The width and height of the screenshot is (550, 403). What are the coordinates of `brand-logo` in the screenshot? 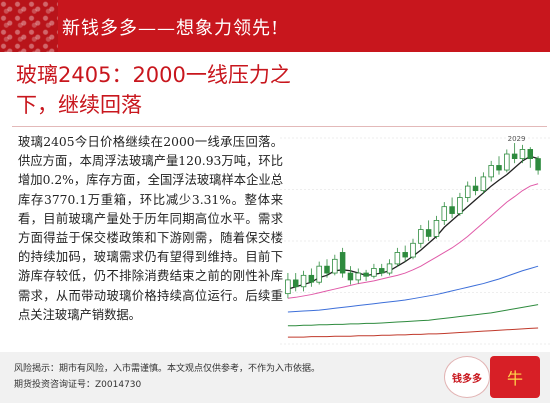 It's located at (29, 26).